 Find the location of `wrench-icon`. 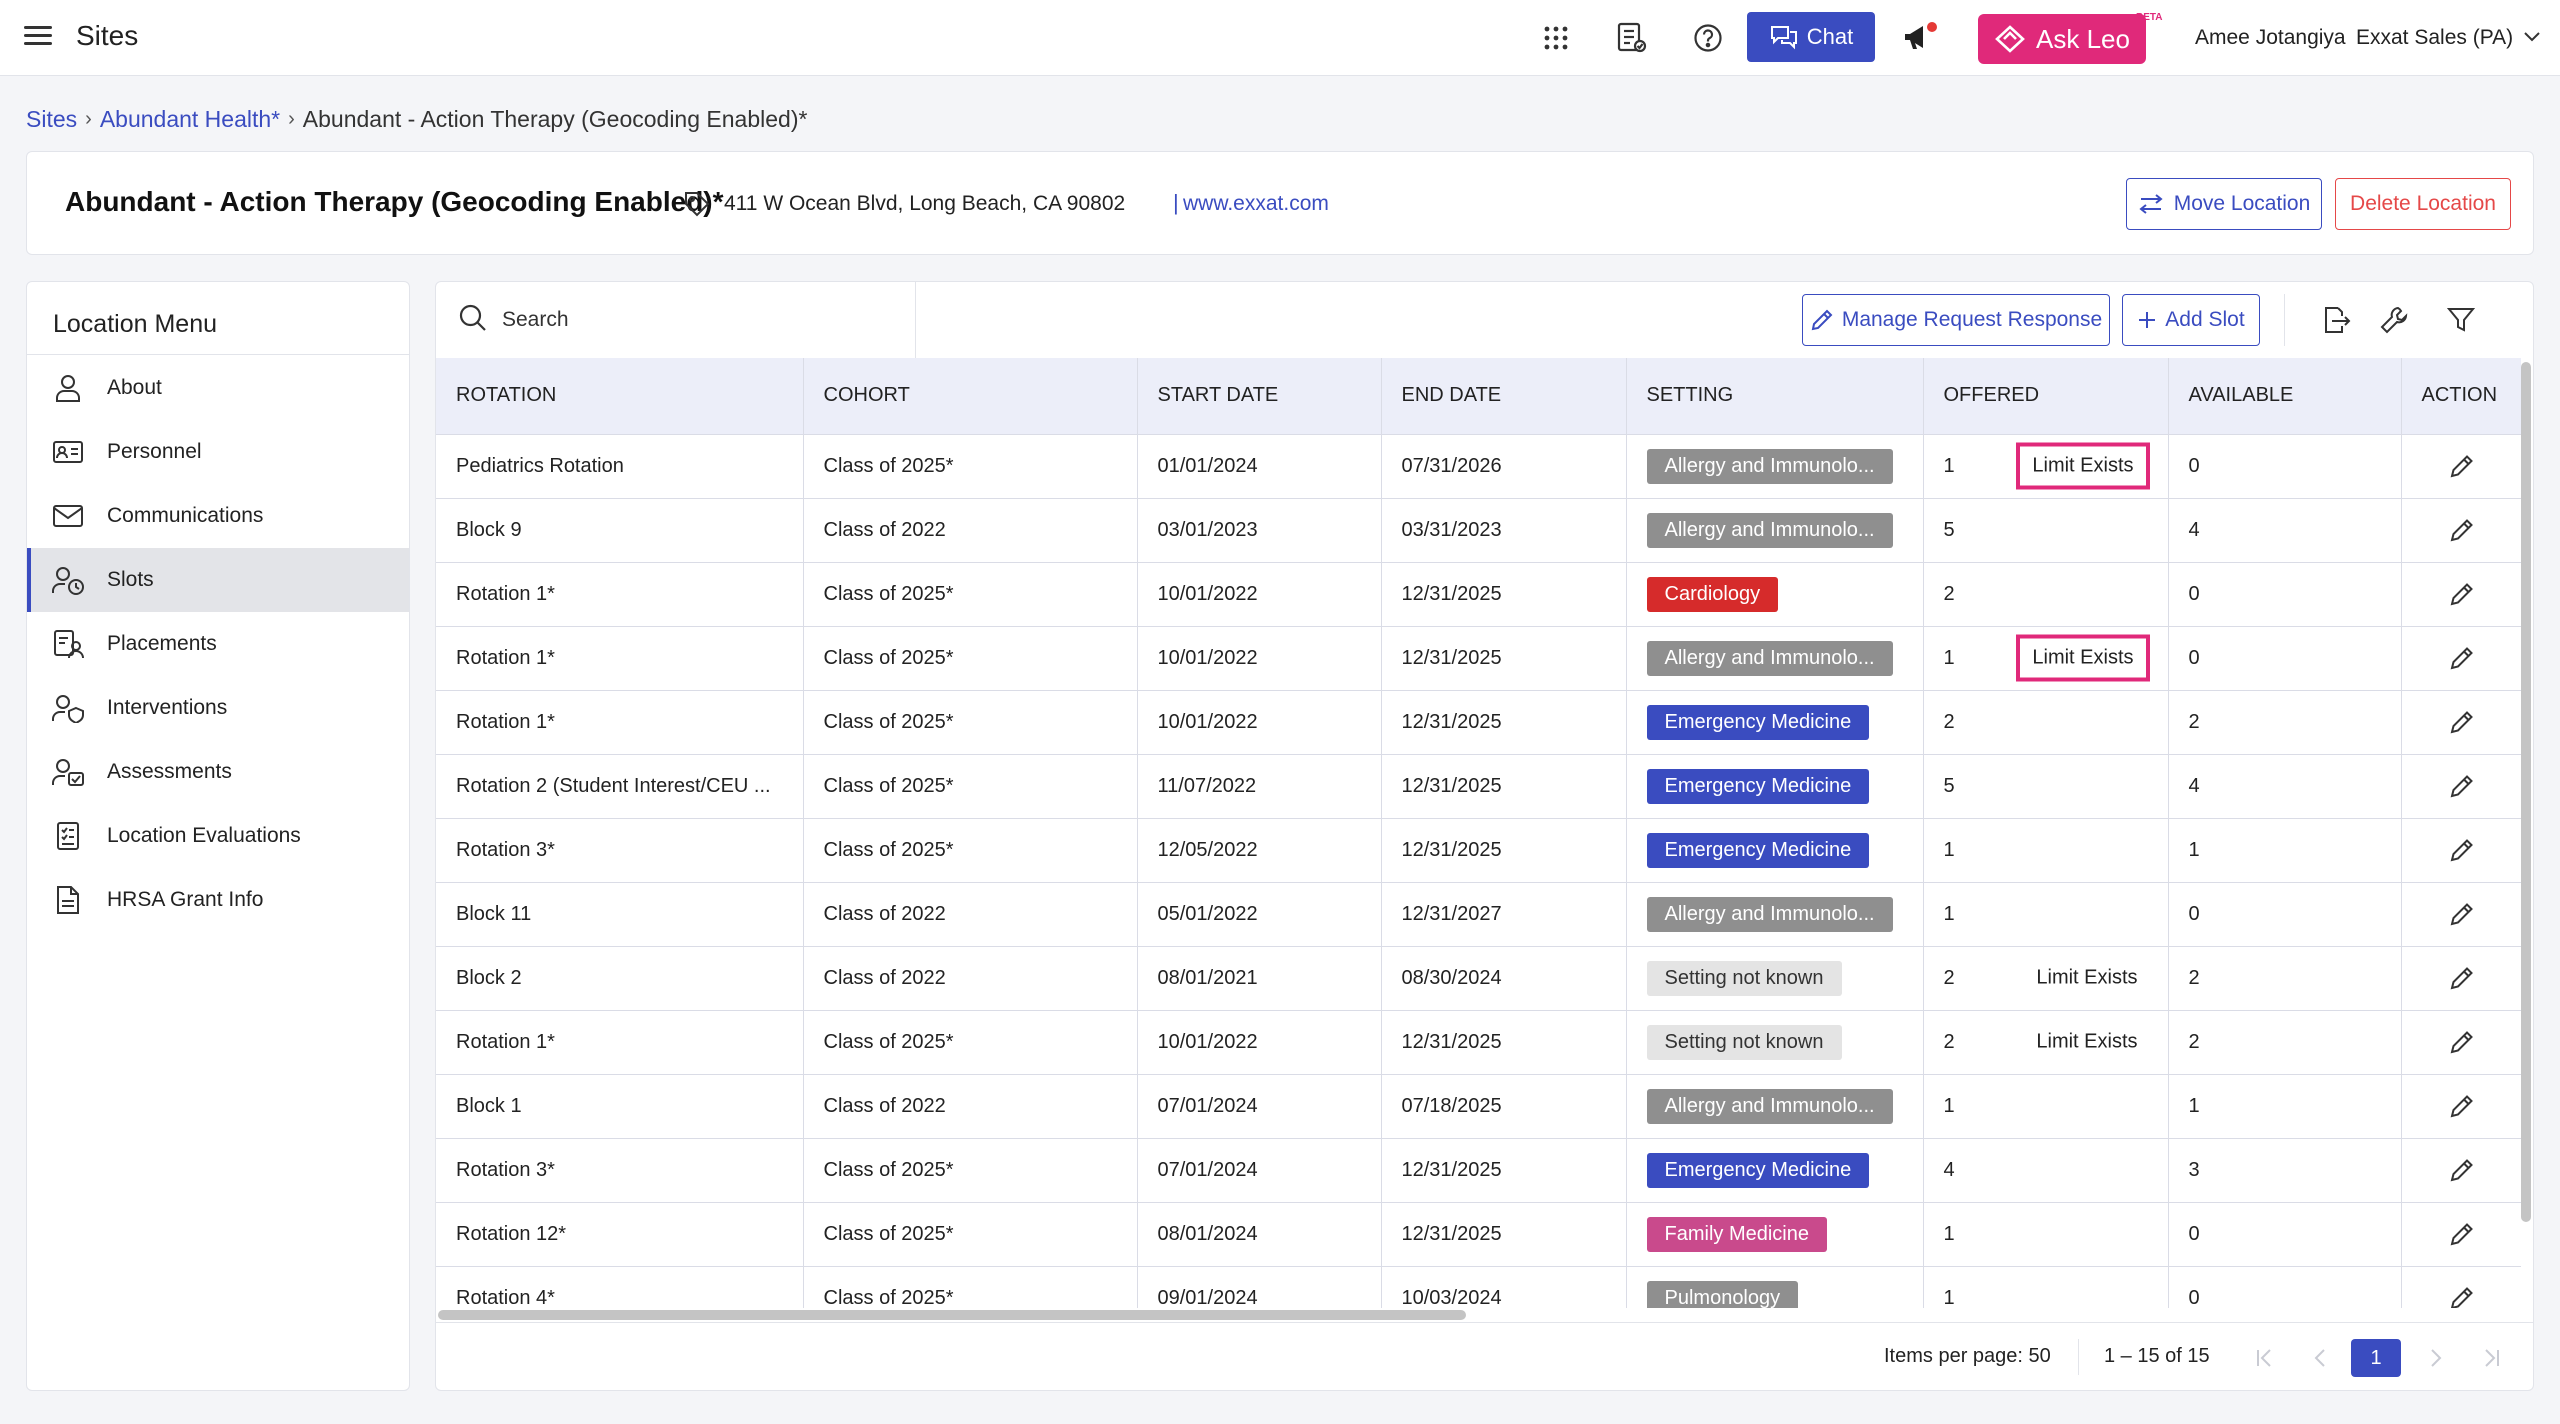

wrench-icon is located at coordinates (2394, 320).